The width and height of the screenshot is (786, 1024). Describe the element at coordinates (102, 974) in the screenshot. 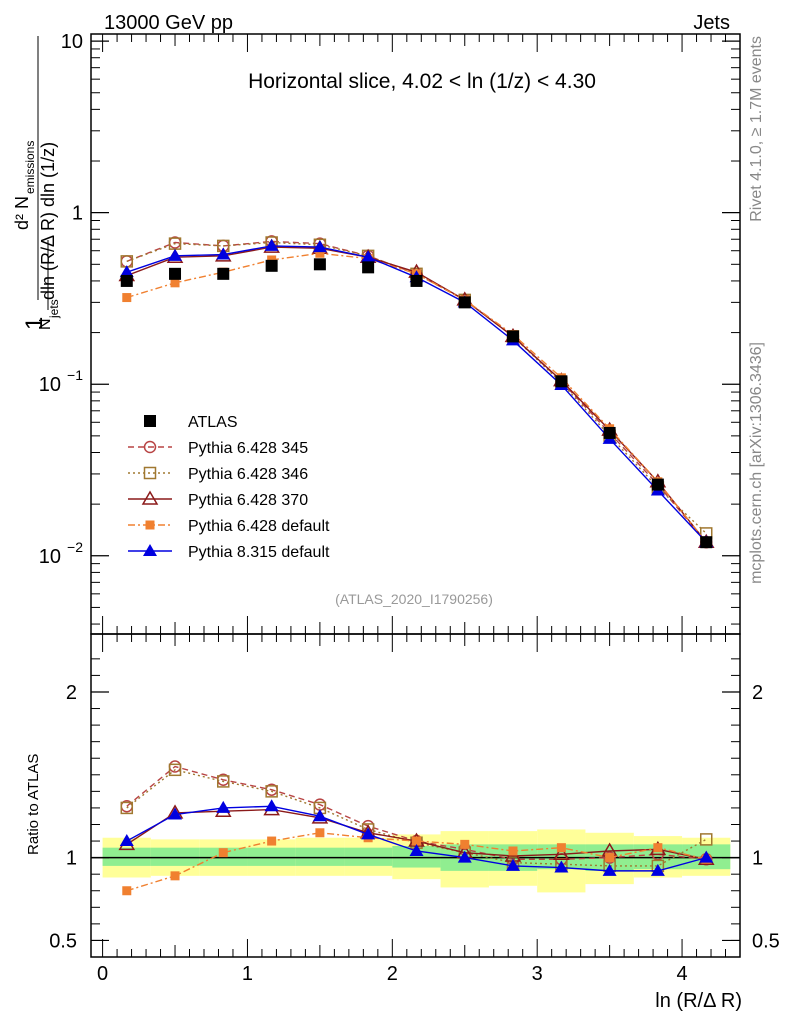

I see `x-tick-label: 0` at that location.